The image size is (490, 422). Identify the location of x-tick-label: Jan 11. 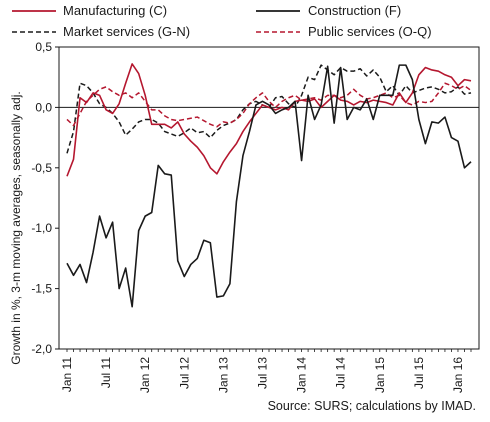
(67, 374).